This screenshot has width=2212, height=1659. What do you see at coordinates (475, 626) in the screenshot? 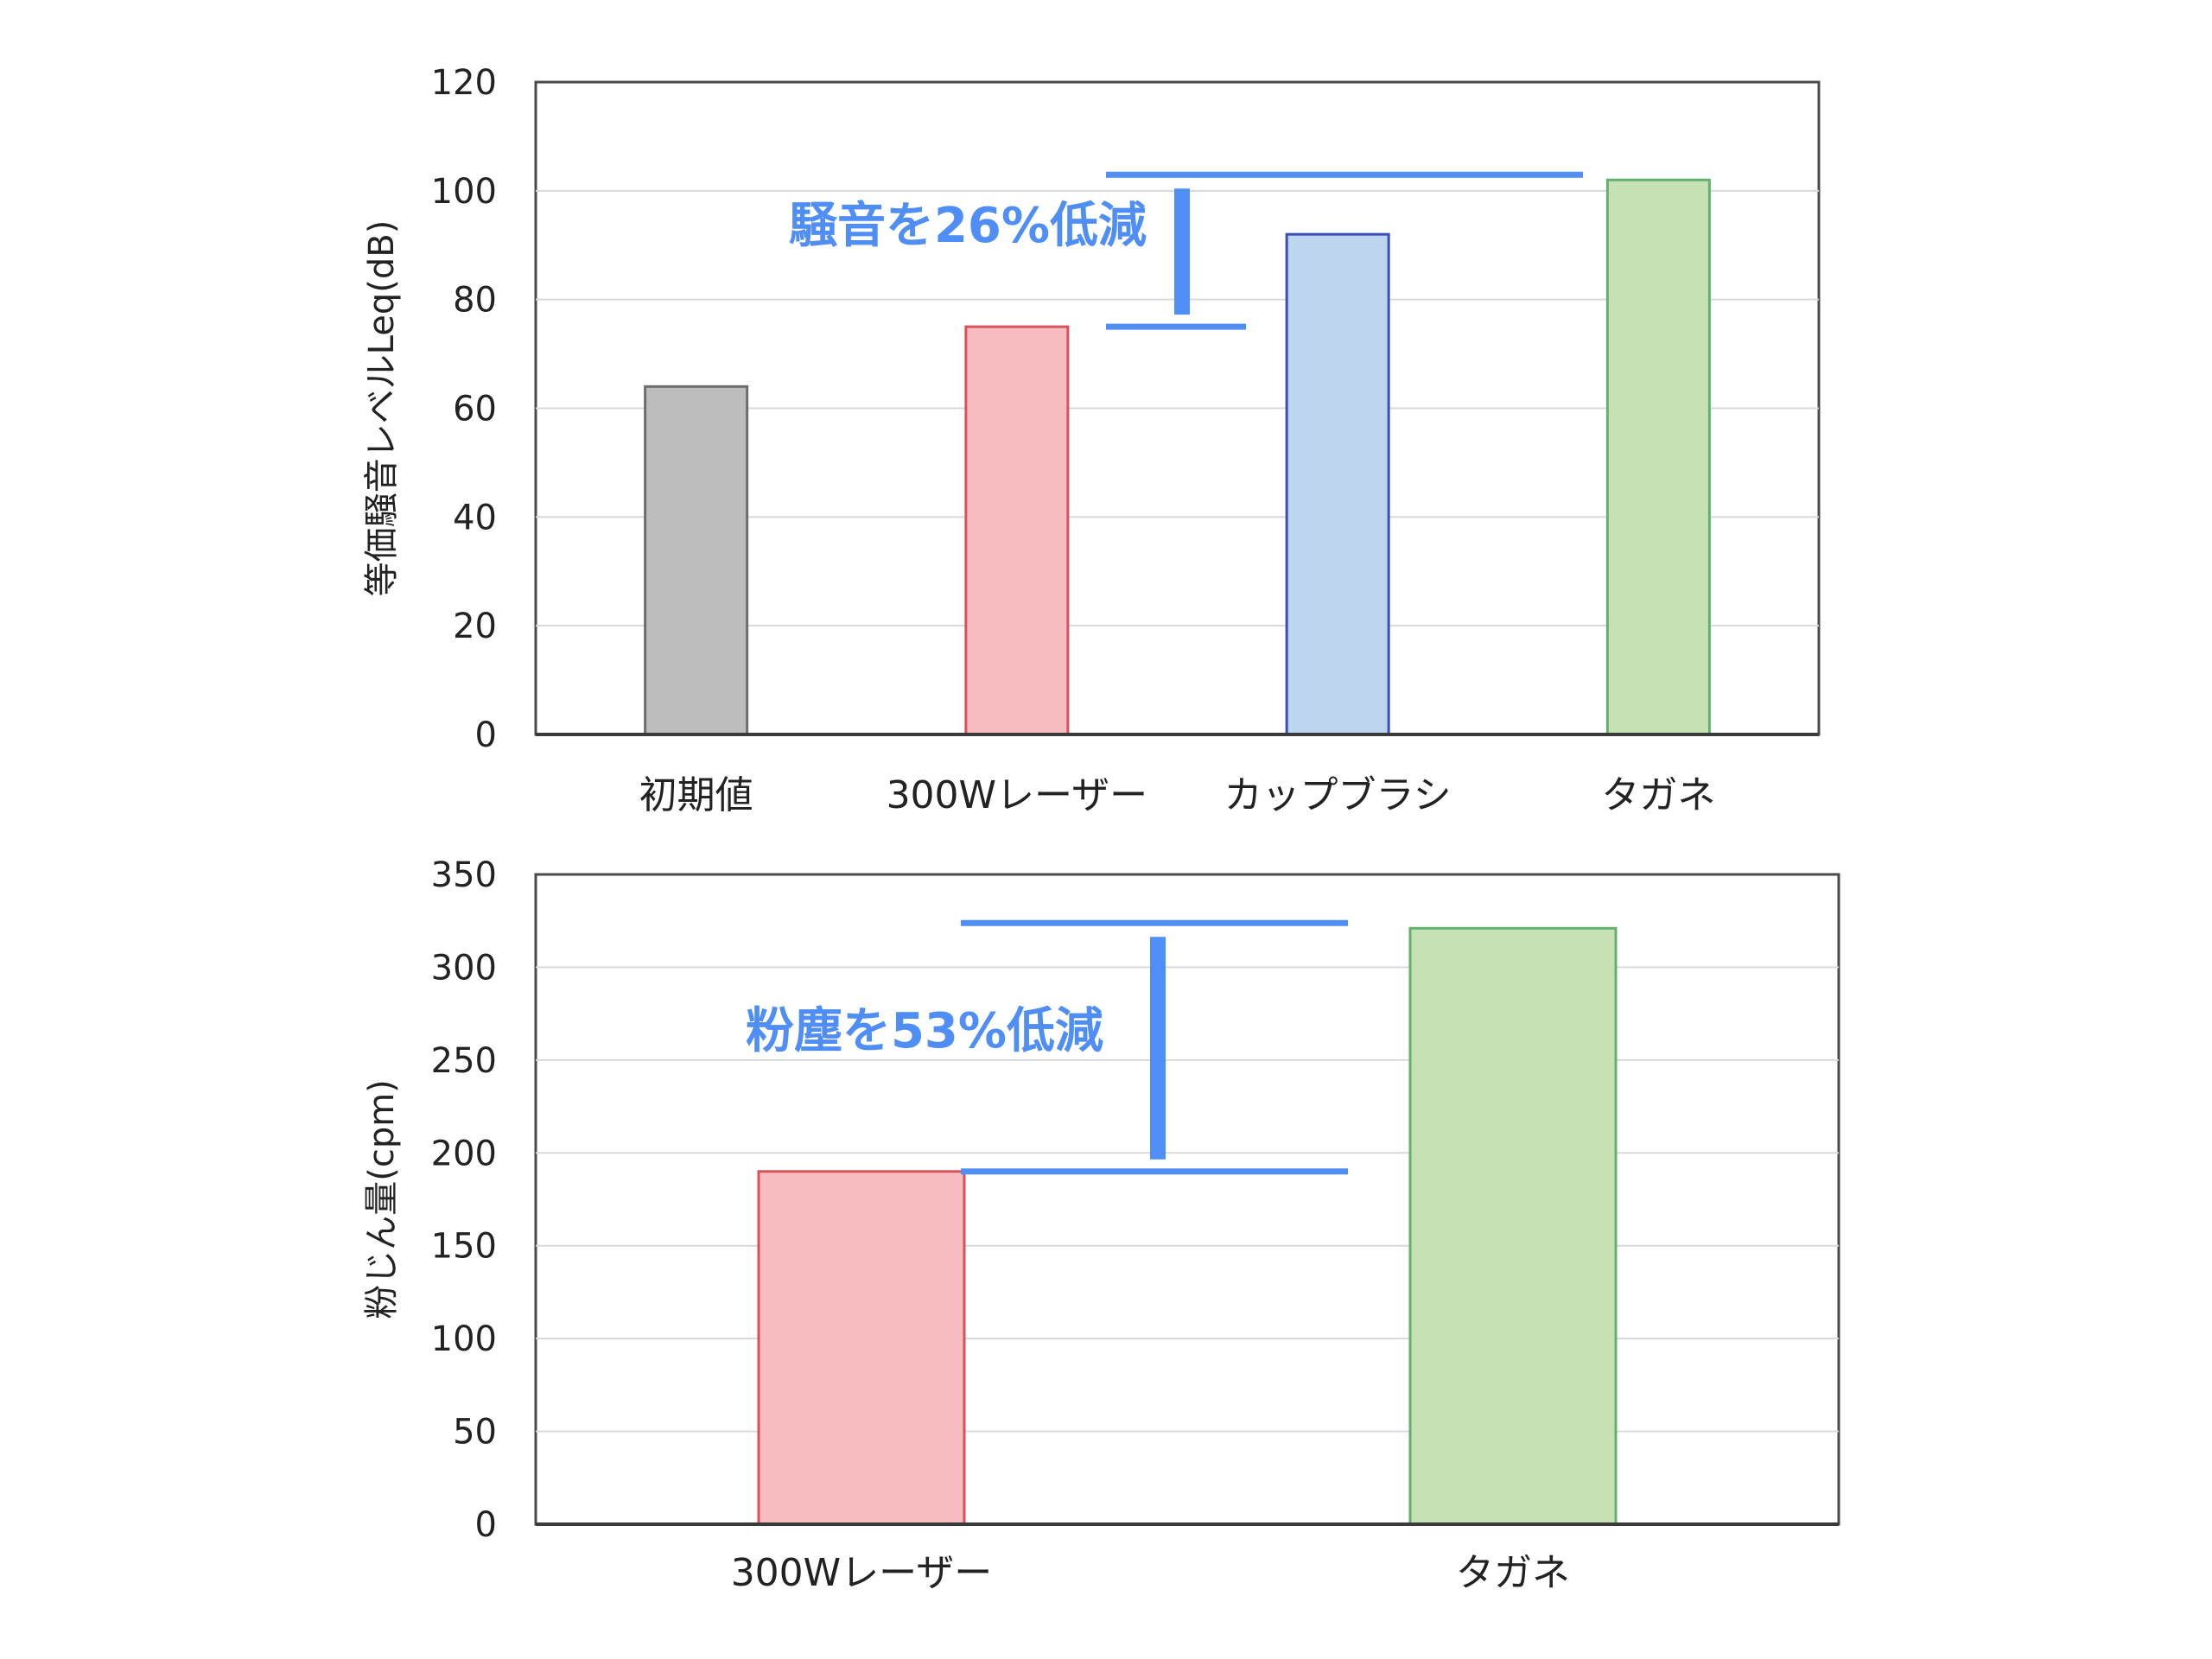
I see `y-tick-label: 20` at bounding box center [475, 626].